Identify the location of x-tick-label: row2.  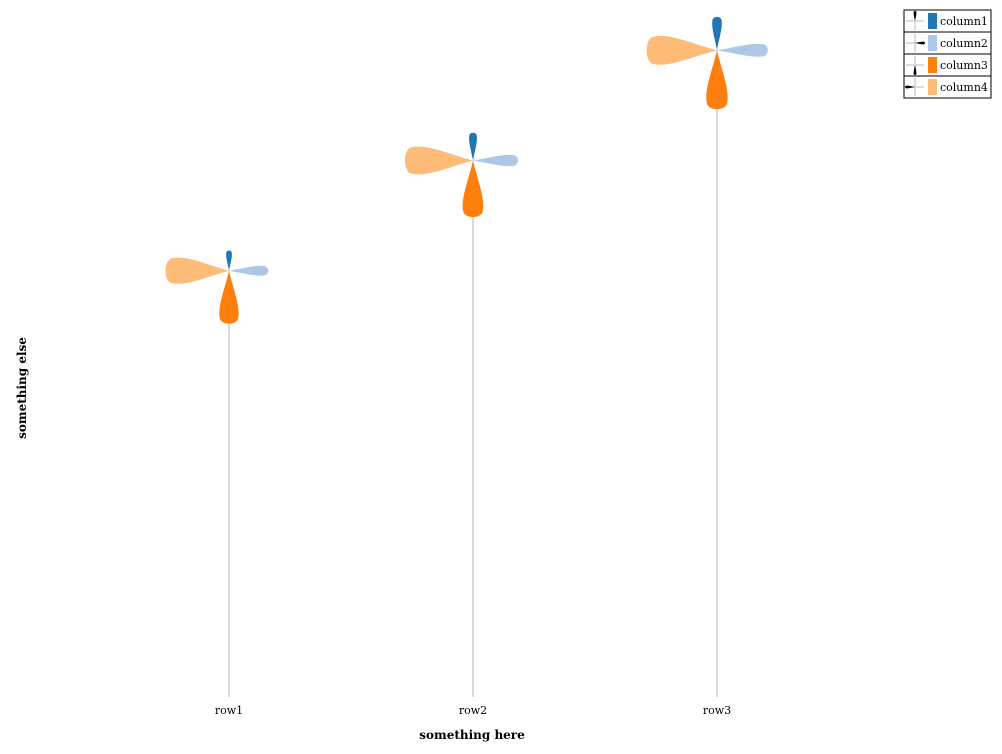
(473, 710).